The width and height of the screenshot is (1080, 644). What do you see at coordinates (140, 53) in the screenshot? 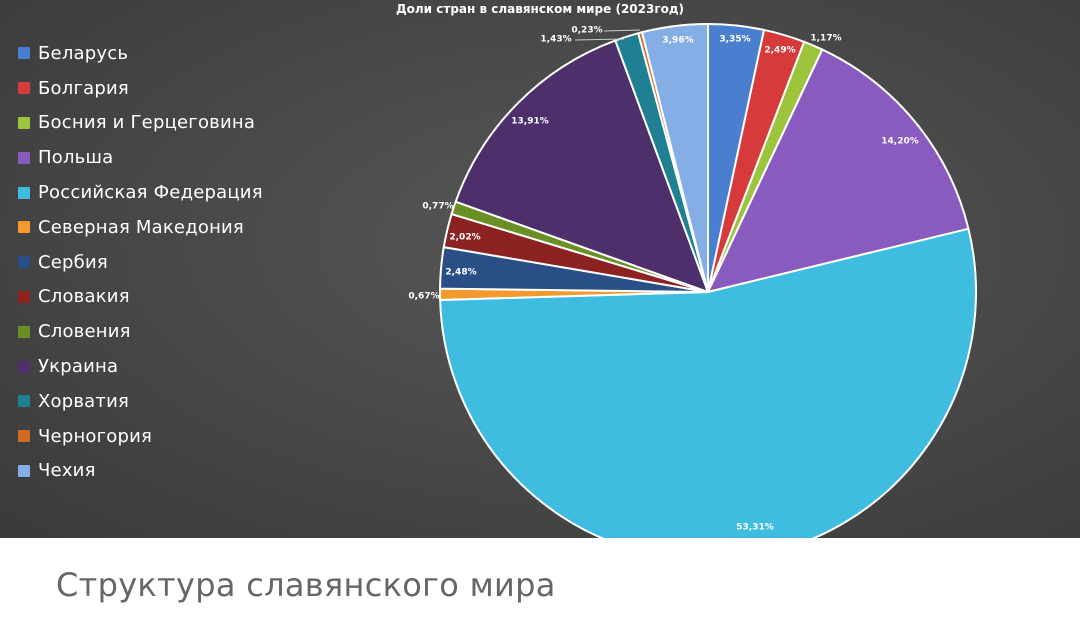
I see `legend-item: Беларусь` at bounding box center [140, 53].